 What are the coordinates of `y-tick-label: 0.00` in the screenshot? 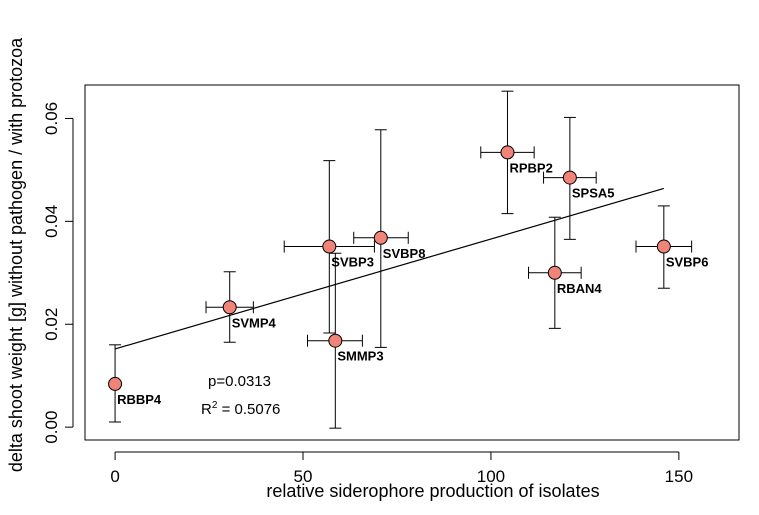 It's located at (51, 427).